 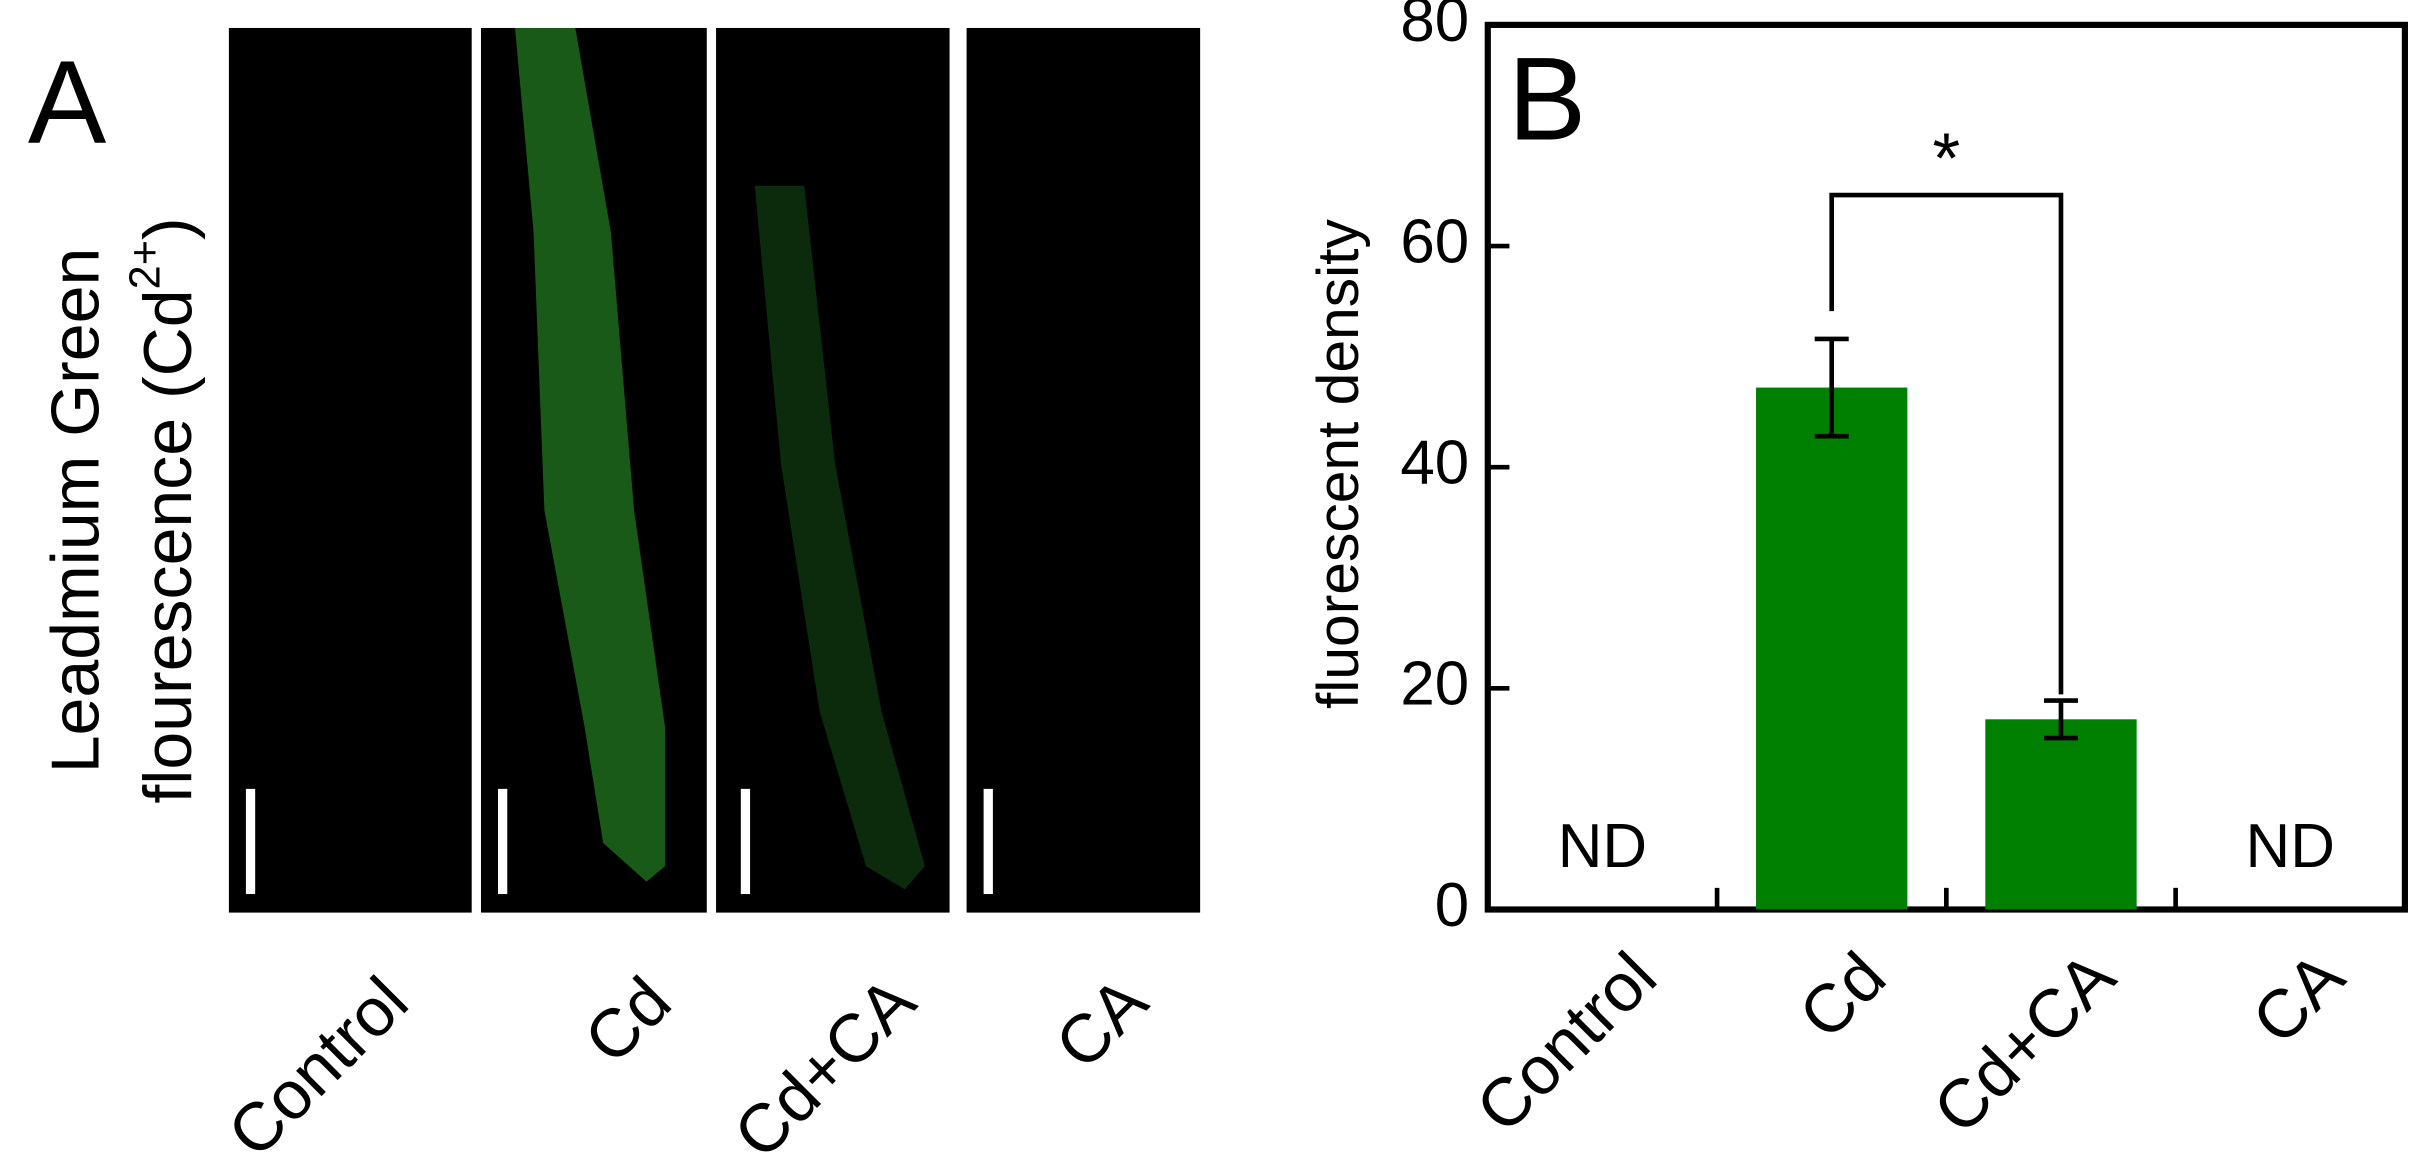 I want to click on y-axis-label: fluorescent density, so click(x=1338, y=464).